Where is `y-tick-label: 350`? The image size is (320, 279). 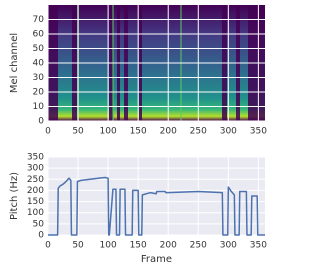
y-tick-label: 350 is located at coordinates (35, 158).